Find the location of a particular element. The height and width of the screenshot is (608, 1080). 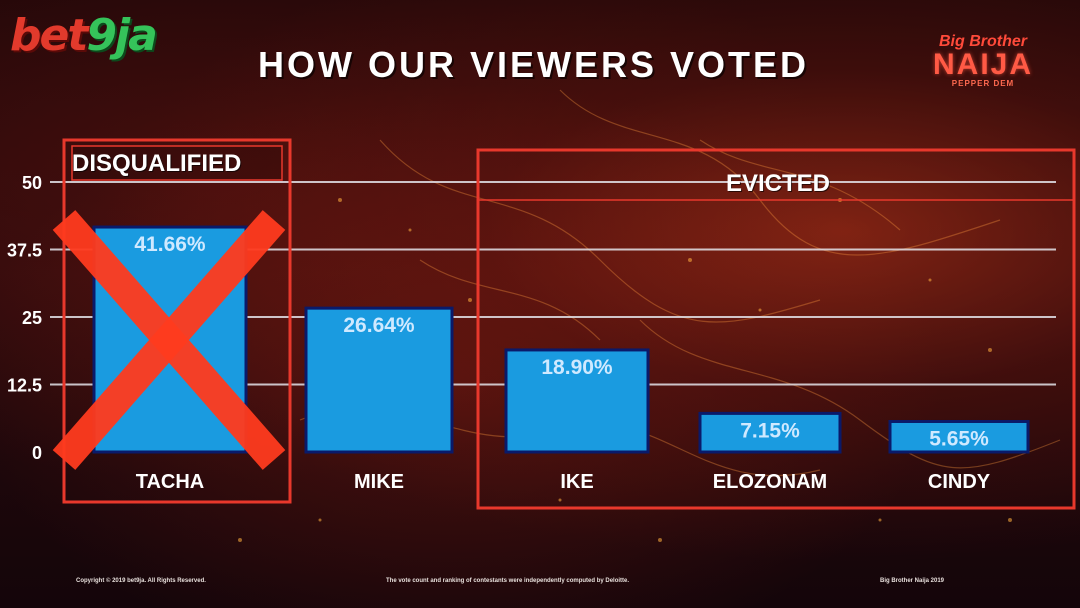

bbnaija-logo: Big Brother NAIJA PEPPER DEM is located at coordinates (982, 60).